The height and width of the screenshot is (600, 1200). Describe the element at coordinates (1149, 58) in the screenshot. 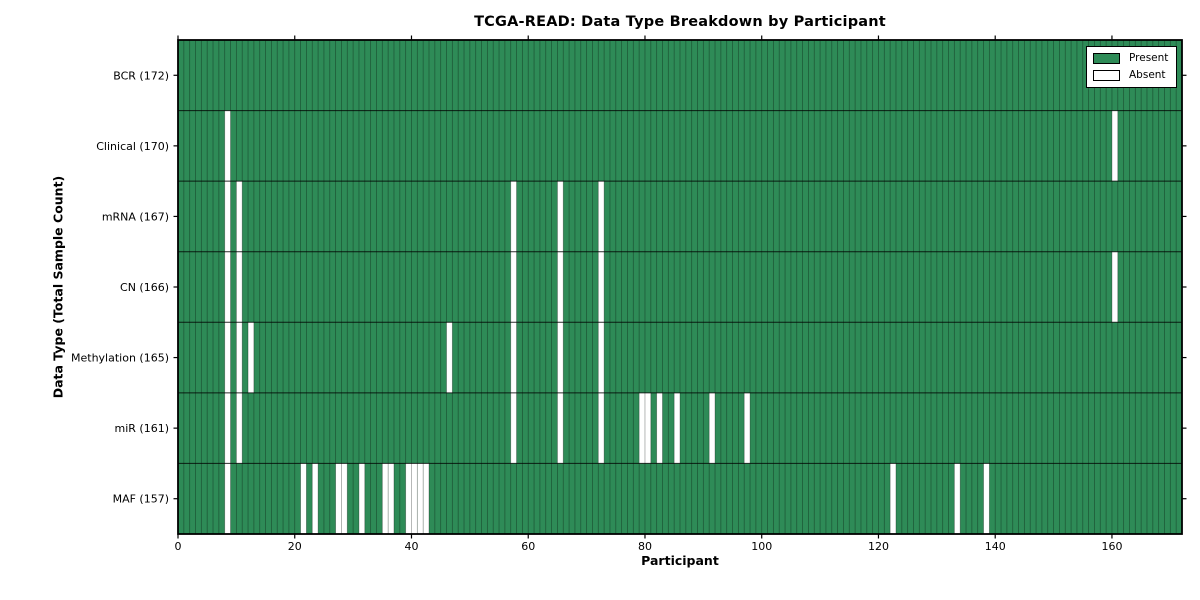

I see `legend-present-label: Present` at that location.